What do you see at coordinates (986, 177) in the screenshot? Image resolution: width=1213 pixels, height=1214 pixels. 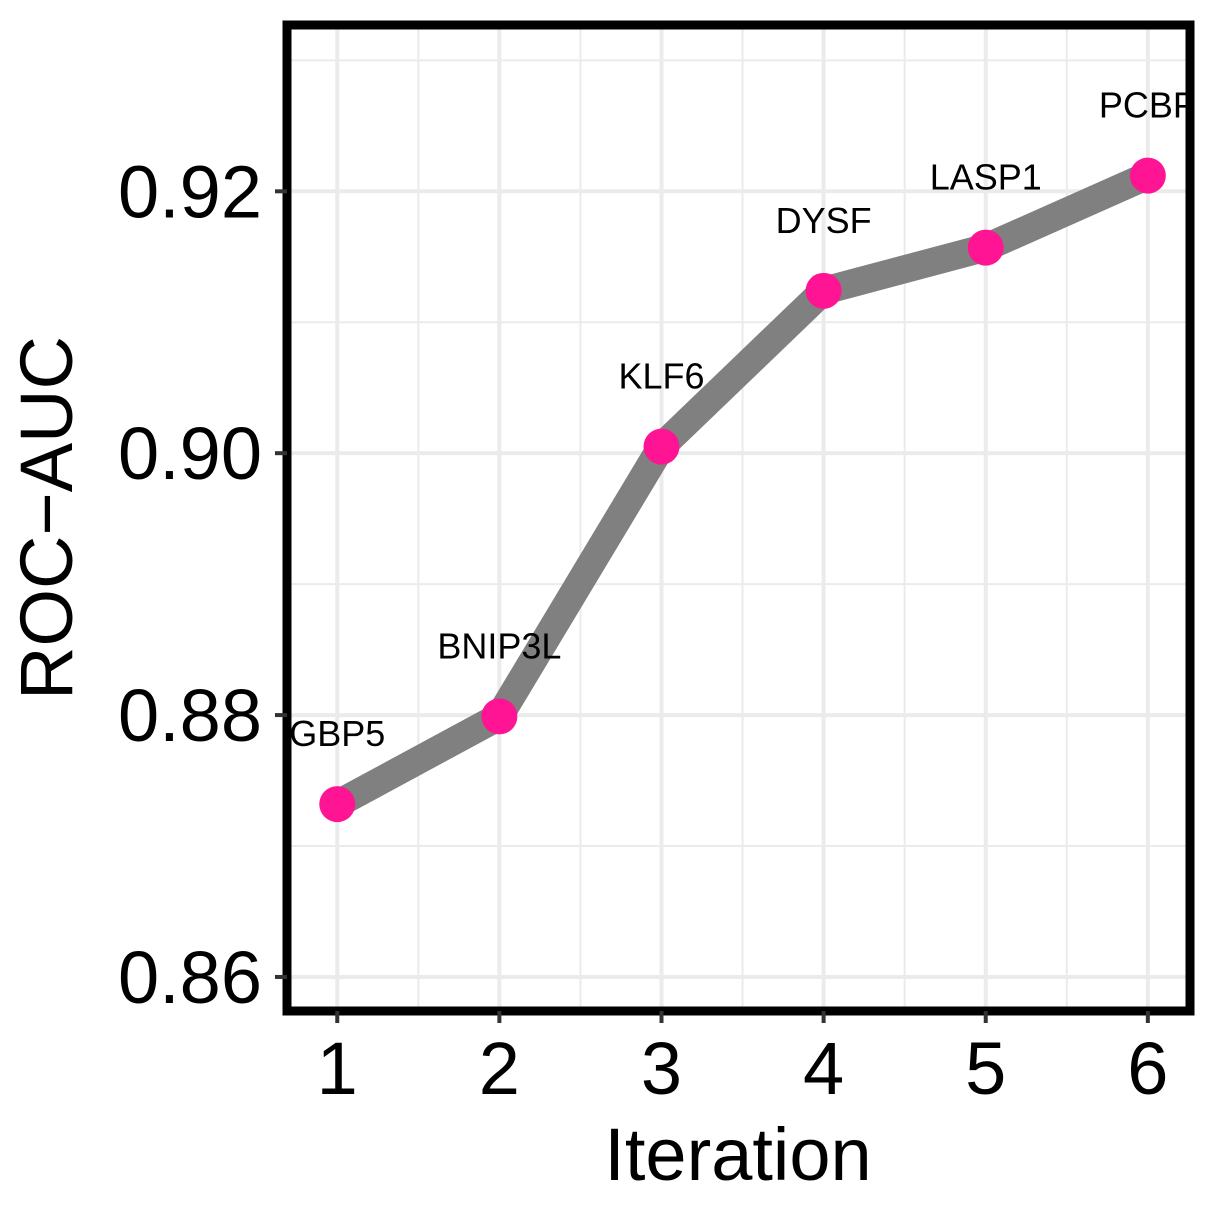 I see `point-label: LASP1` at bounding box center [986, 177].